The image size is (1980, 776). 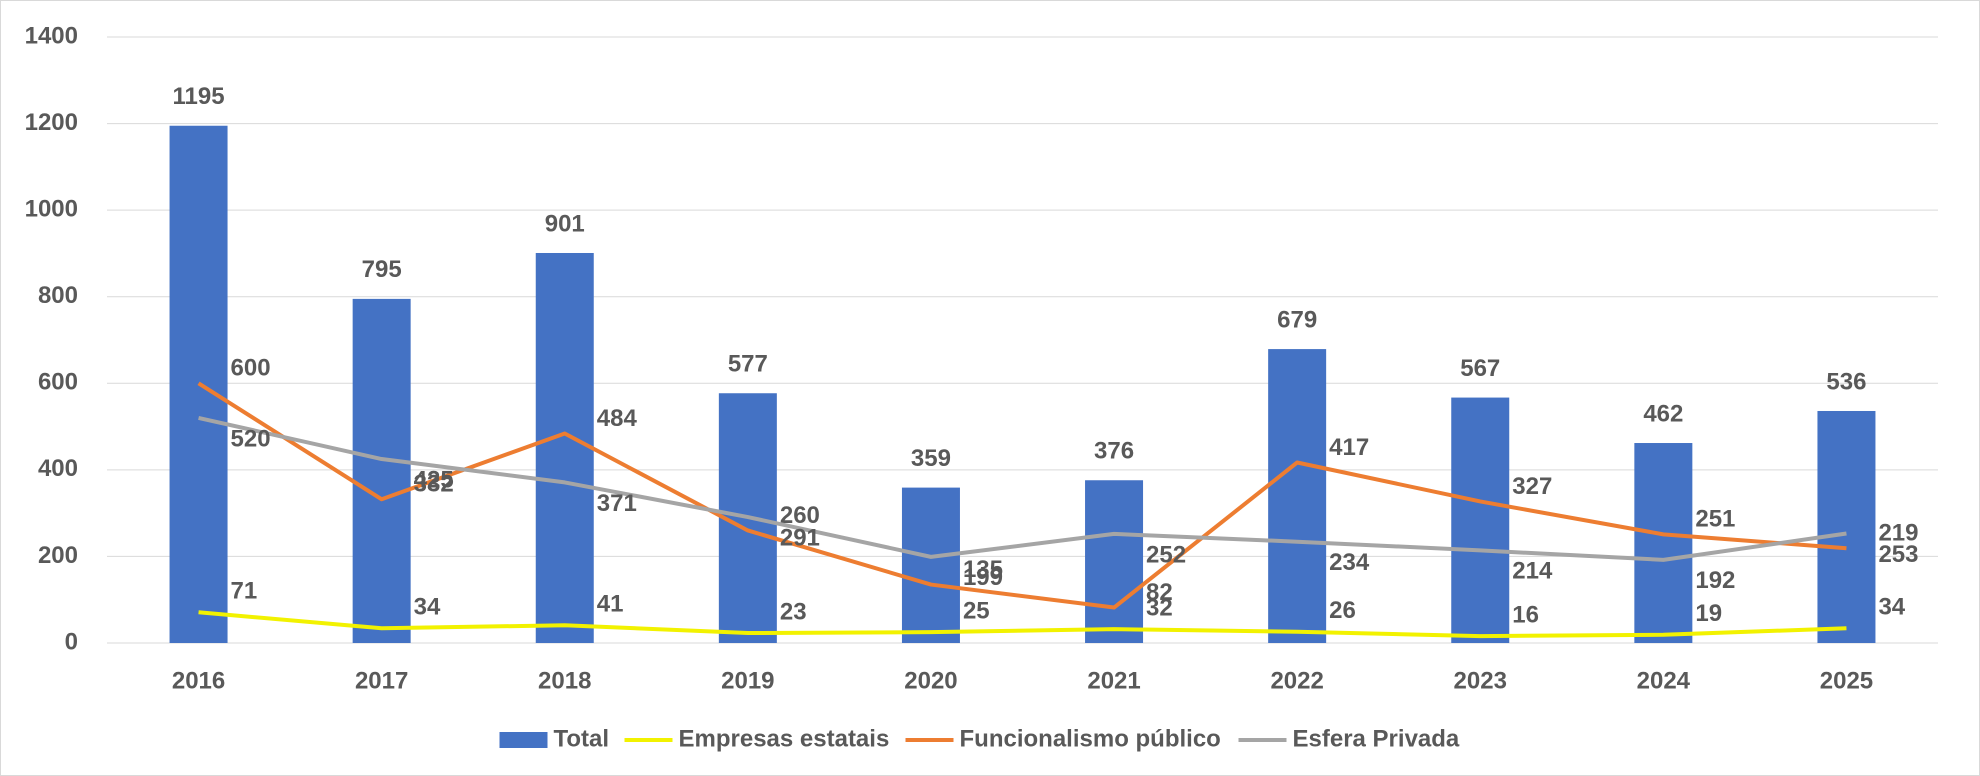 What do you see at coordinates (1898, 533) in the screenshot?
I see `data-label: 219` at bounding box center [1898, 533].